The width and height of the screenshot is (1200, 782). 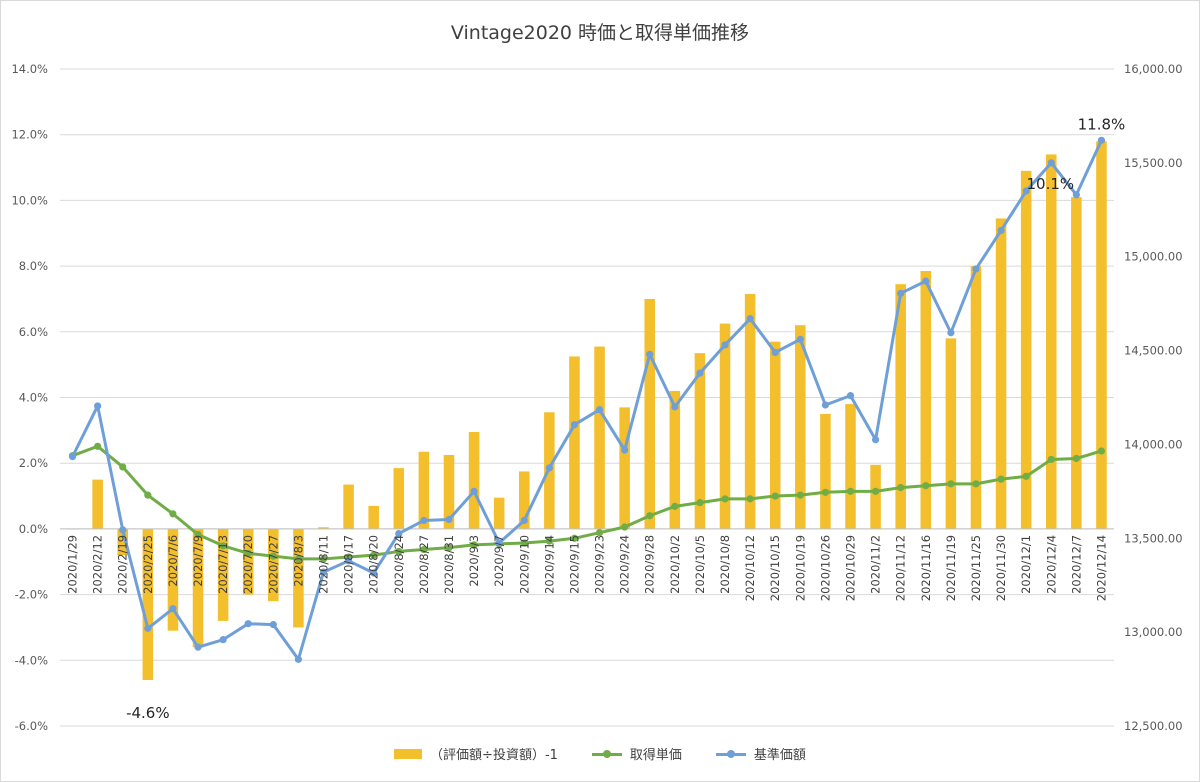 What do you see at coordinates (606, 754) in the screenshot?
I see `legend-swatch-cost-line` at bounding box center [606, 754].